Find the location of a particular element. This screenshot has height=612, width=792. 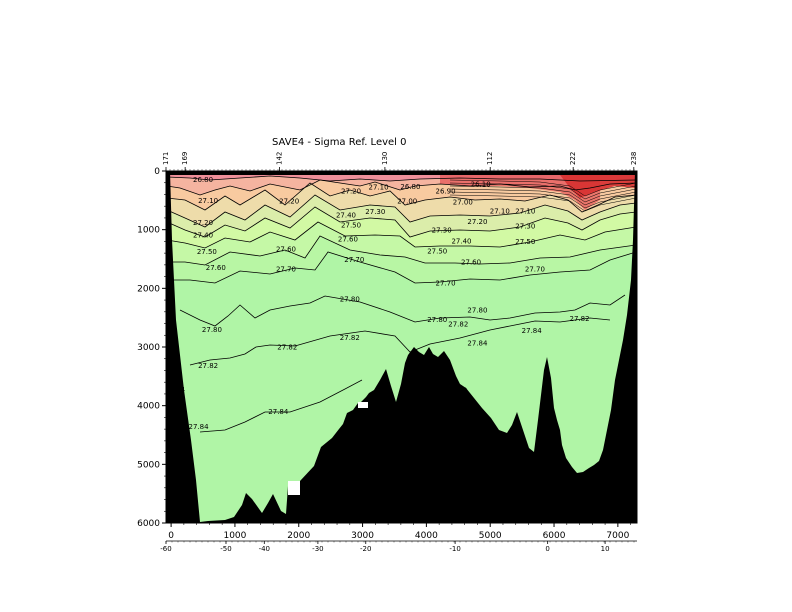

y-axis-depth: 0 1000 2000 3000 4000 5000 6000 is located at coordinates (151, 348).